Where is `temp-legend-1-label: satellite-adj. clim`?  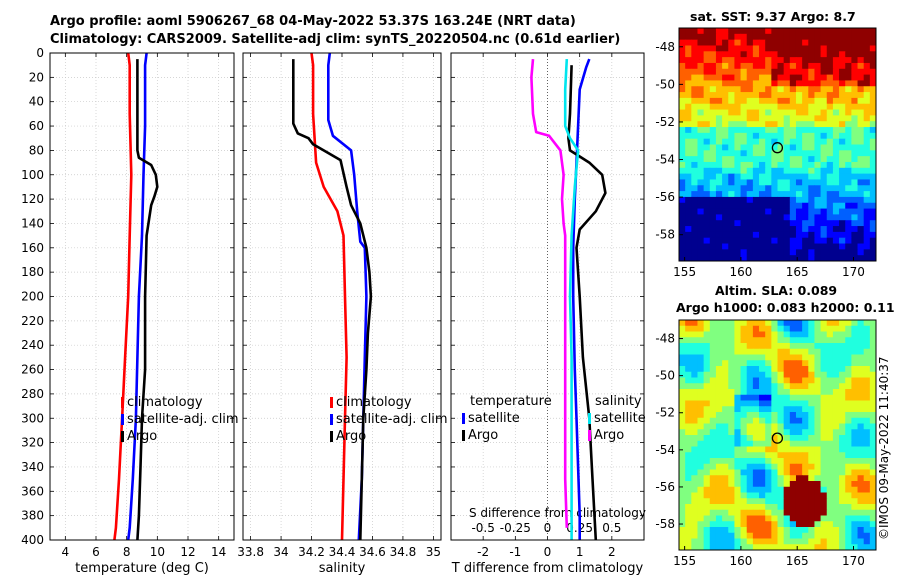 temp-legend-1-label: satellite-adj. clim is located at coordinates (183, 419).